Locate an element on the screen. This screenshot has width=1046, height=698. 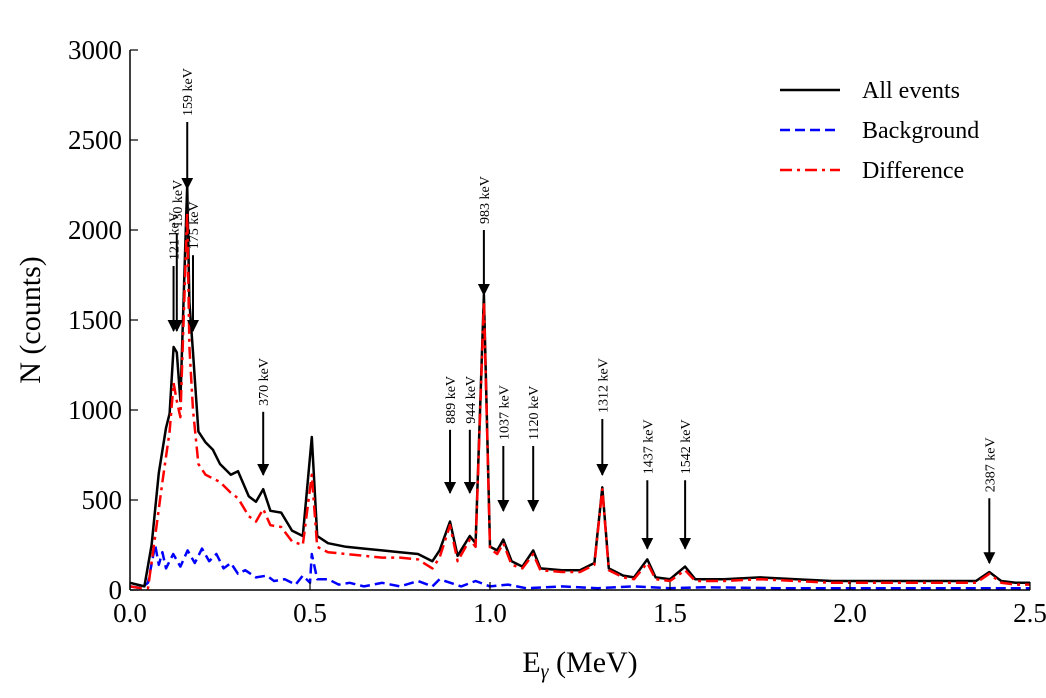
legend-label: Difference is located at coordinates (913, 171).